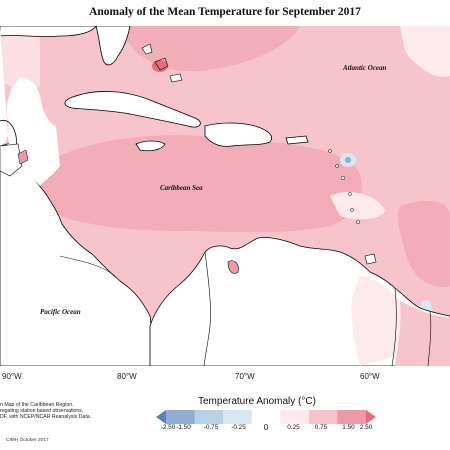 This screenshot has height=450, width=450. What do you see at coordinates (20, 58) in the screenshot?
I see `anomaly-light-nw` at bounding box center [20, 58].